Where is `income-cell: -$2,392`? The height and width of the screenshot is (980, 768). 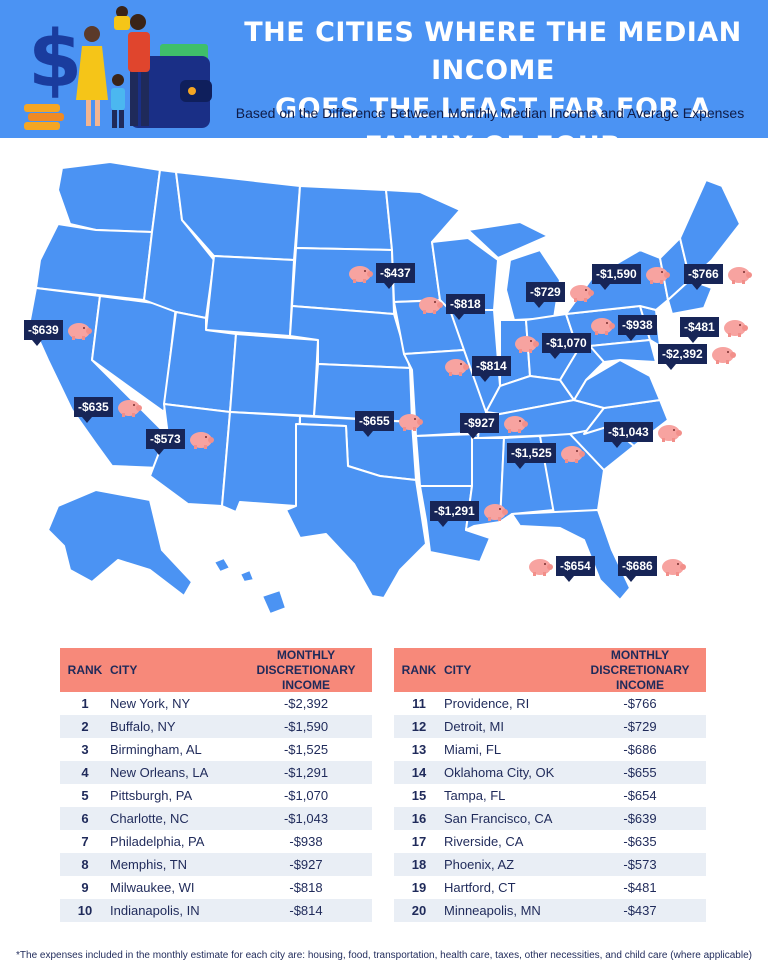 income-cell: -$2,392 is located at coordinates (306, 703).